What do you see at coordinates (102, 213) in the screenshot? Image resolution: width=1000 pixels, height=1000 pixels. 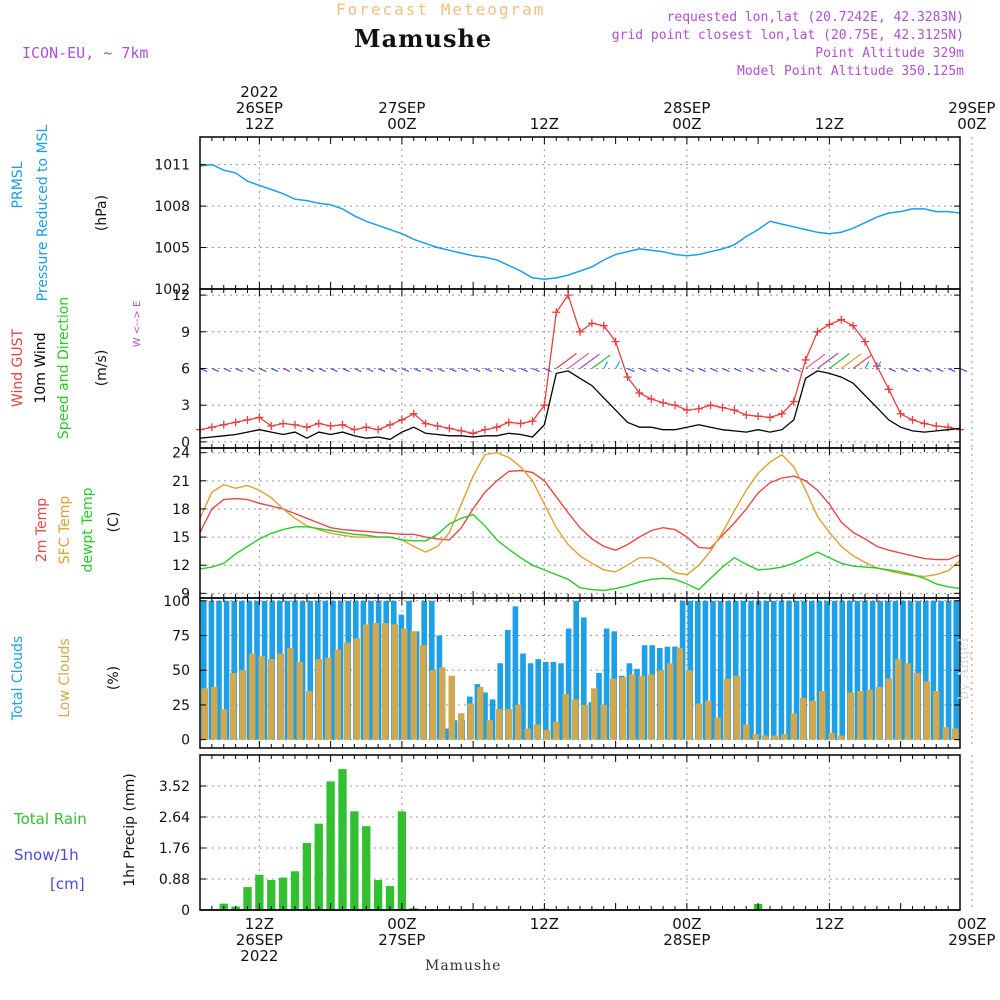 I see `pressure-units: (hPa)` at bounding box center [102, 213].